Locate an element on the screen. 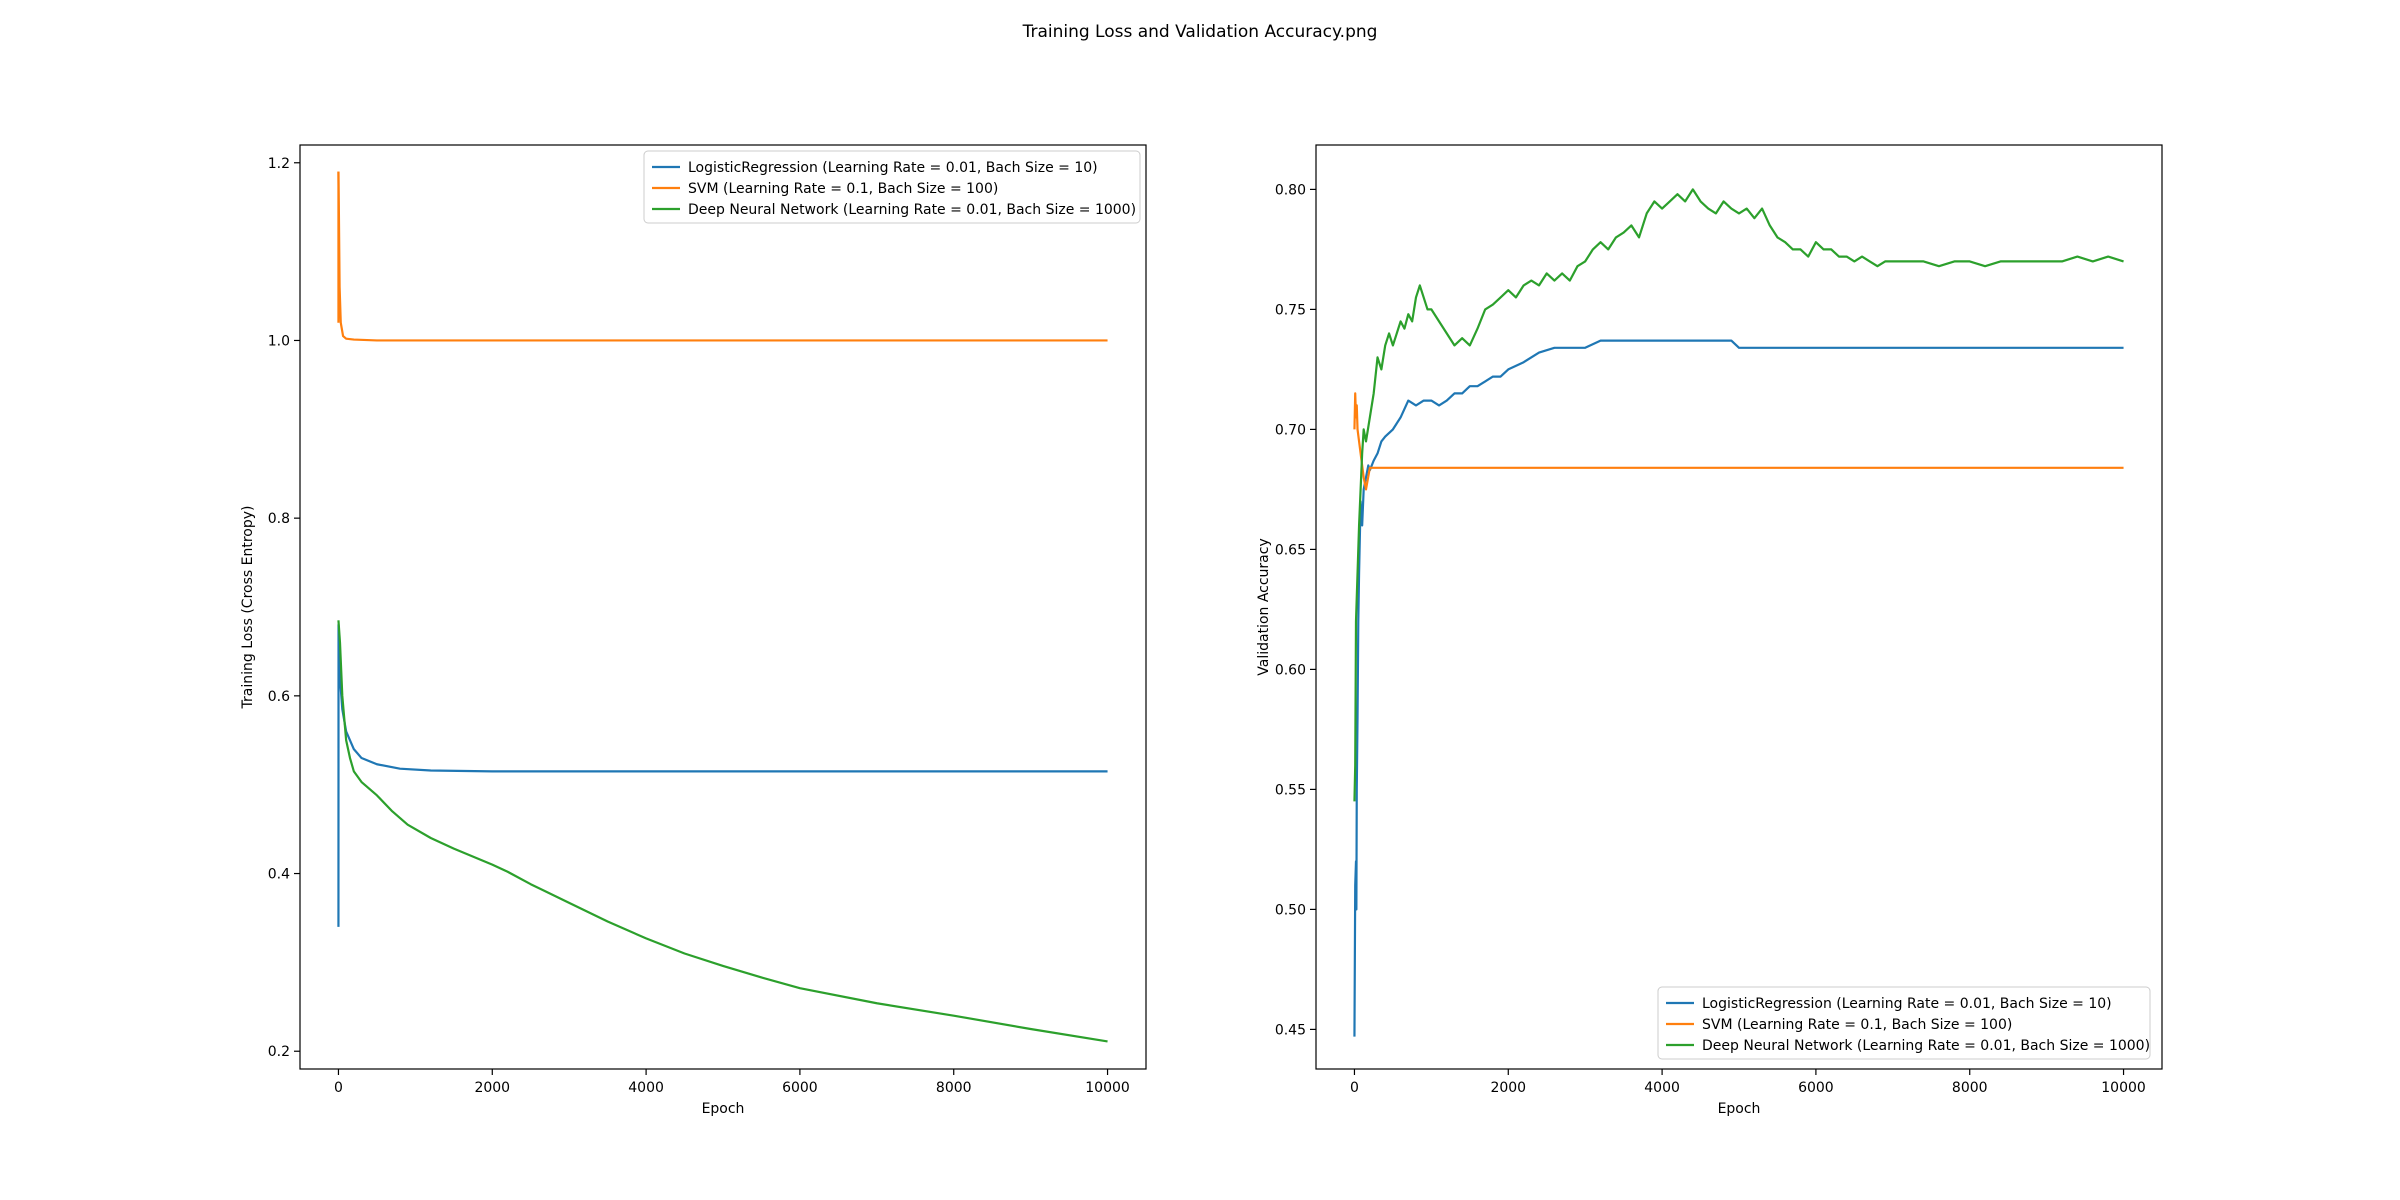  y-tick-label: 0.80 is located at coordinates (1290, 190).